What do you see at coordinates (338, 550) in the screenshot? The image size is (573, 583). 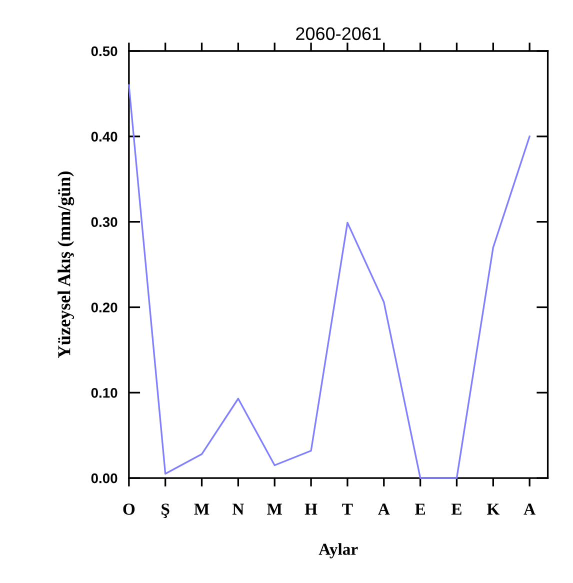 I see `x-axis-title: Aylar` at bounding box center [338, 550].